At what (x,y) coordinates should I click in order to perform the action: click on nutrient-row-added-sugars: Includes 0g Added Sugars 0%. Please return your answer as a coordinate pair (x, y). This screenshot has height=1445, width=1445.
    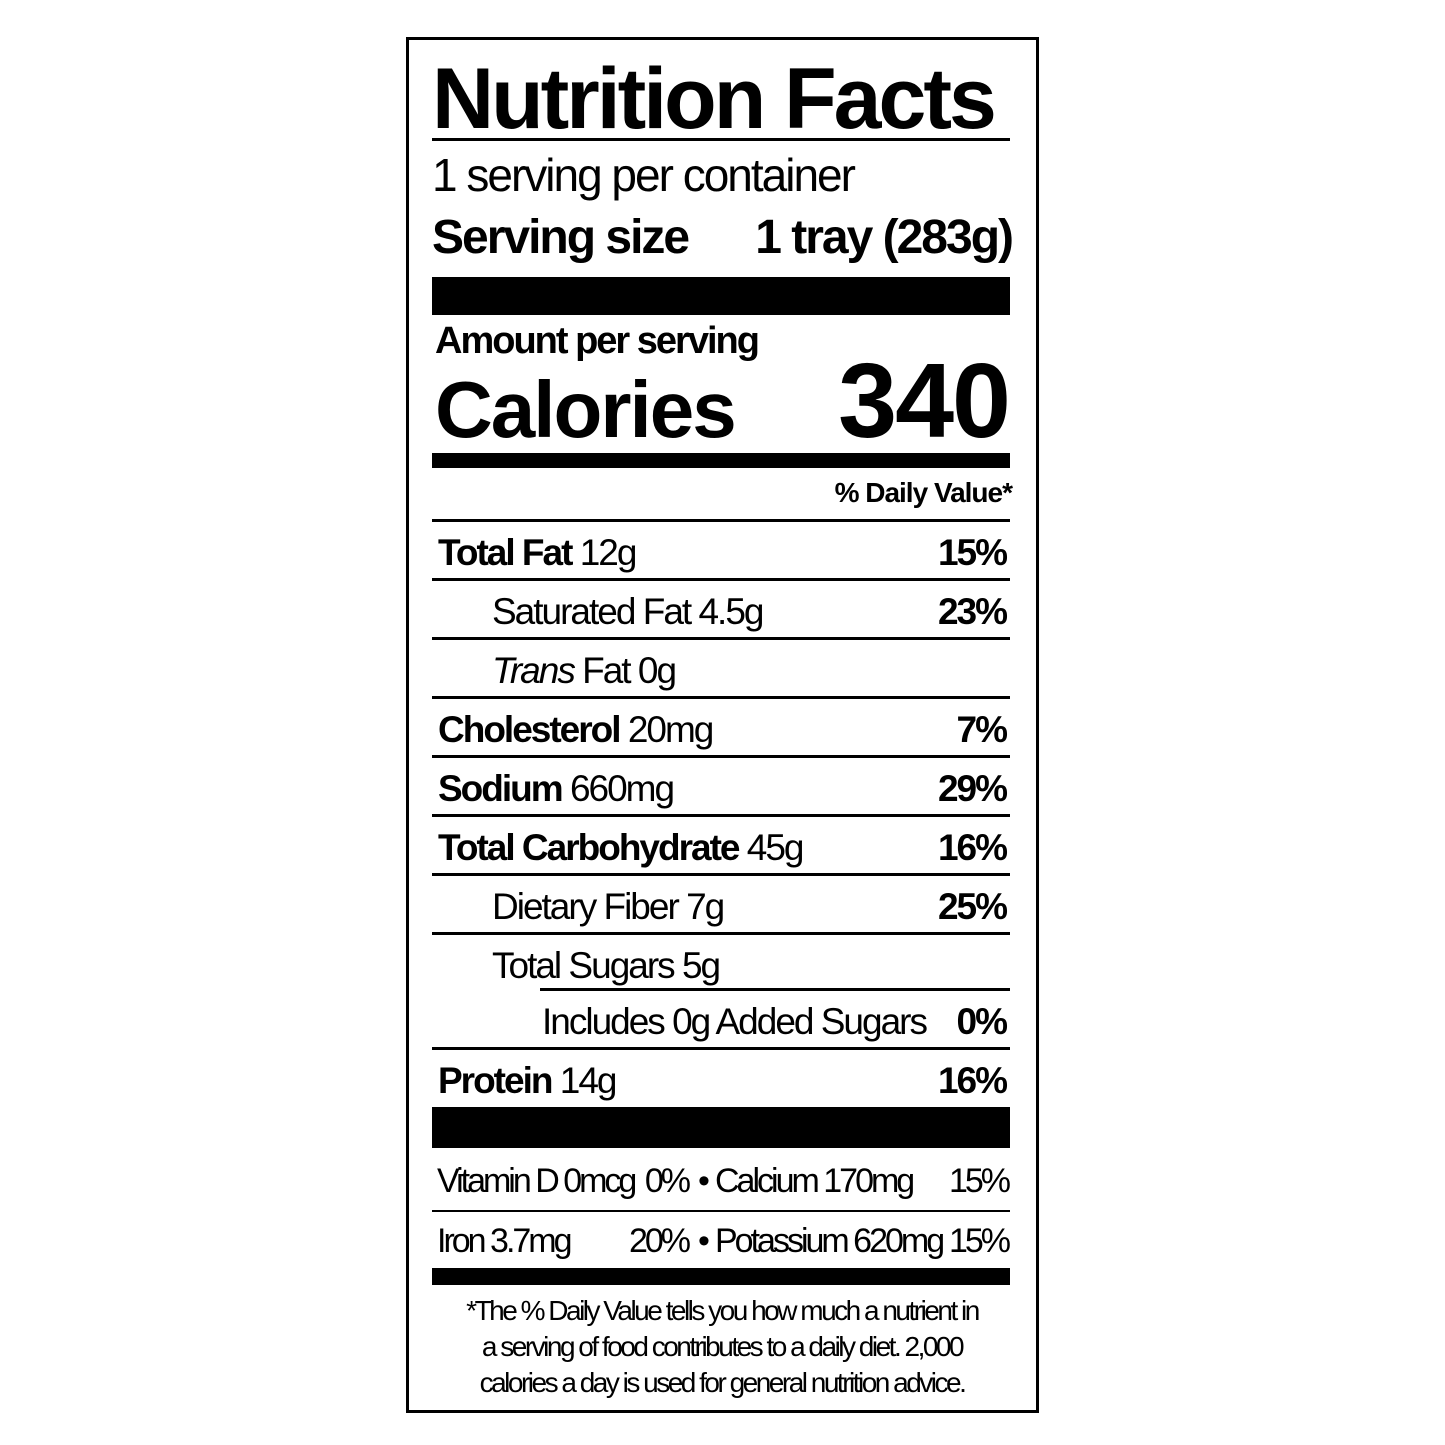
    Looking at the image, I should click on (721, 1017).